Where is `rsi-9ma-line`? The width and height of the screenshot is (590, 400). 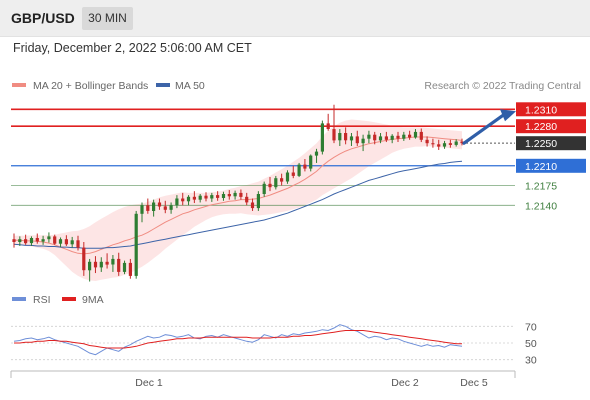
rsi-9ma-line is located at coordinates (238, 339).